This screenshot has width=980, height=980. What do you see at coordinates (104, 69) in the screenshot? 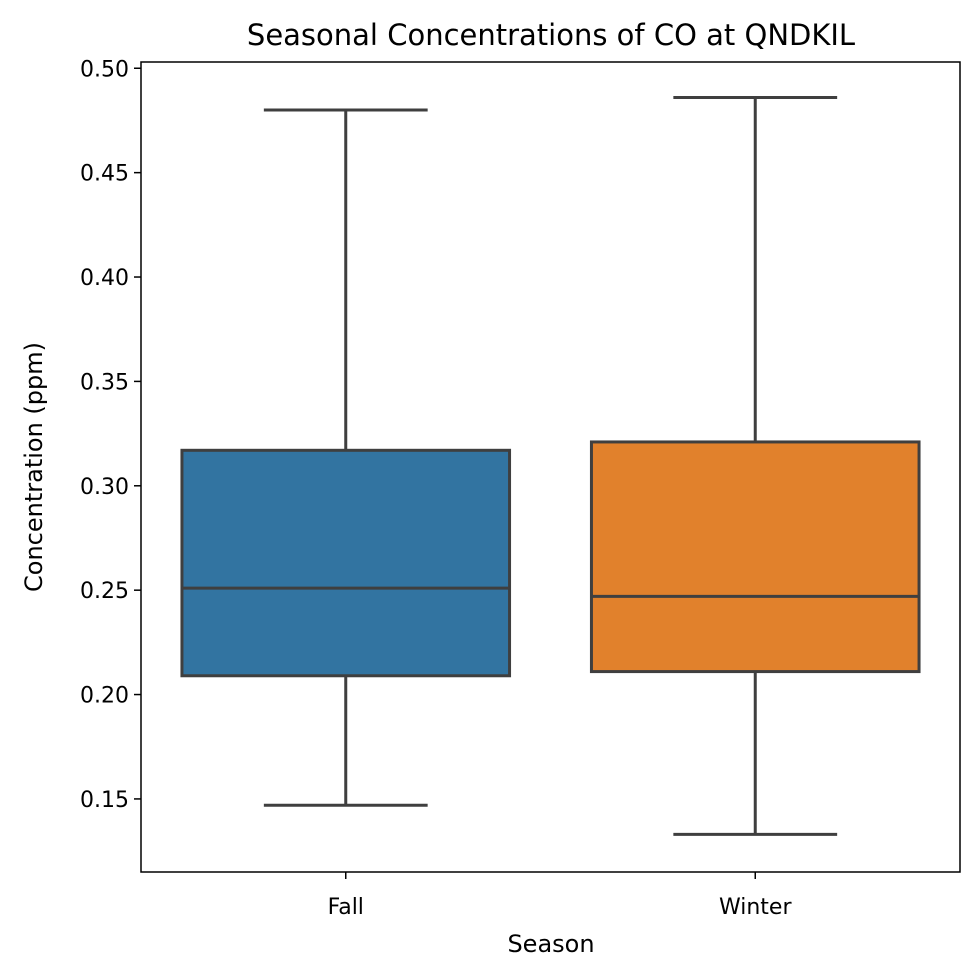
I see `y-tick-label: 0.50` at bounding box center [104, 69].